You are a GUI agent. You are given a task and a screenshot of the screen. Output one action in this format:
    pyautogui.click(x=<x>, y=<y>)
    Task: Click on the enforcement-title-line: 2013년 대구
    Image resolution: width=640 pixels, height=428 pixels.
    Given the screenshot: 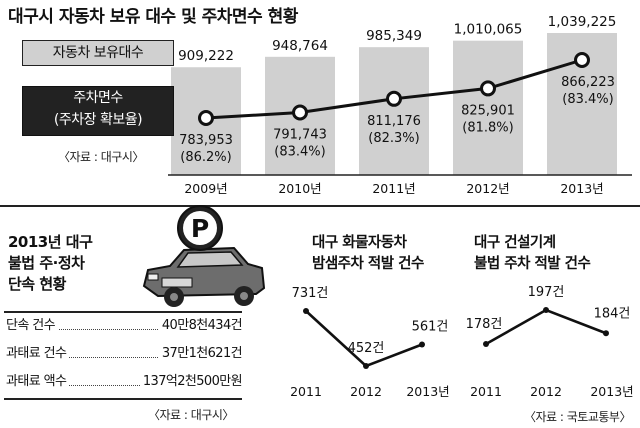 What is the action you would take?
    pyautogui.click(x=50, y=242)
    